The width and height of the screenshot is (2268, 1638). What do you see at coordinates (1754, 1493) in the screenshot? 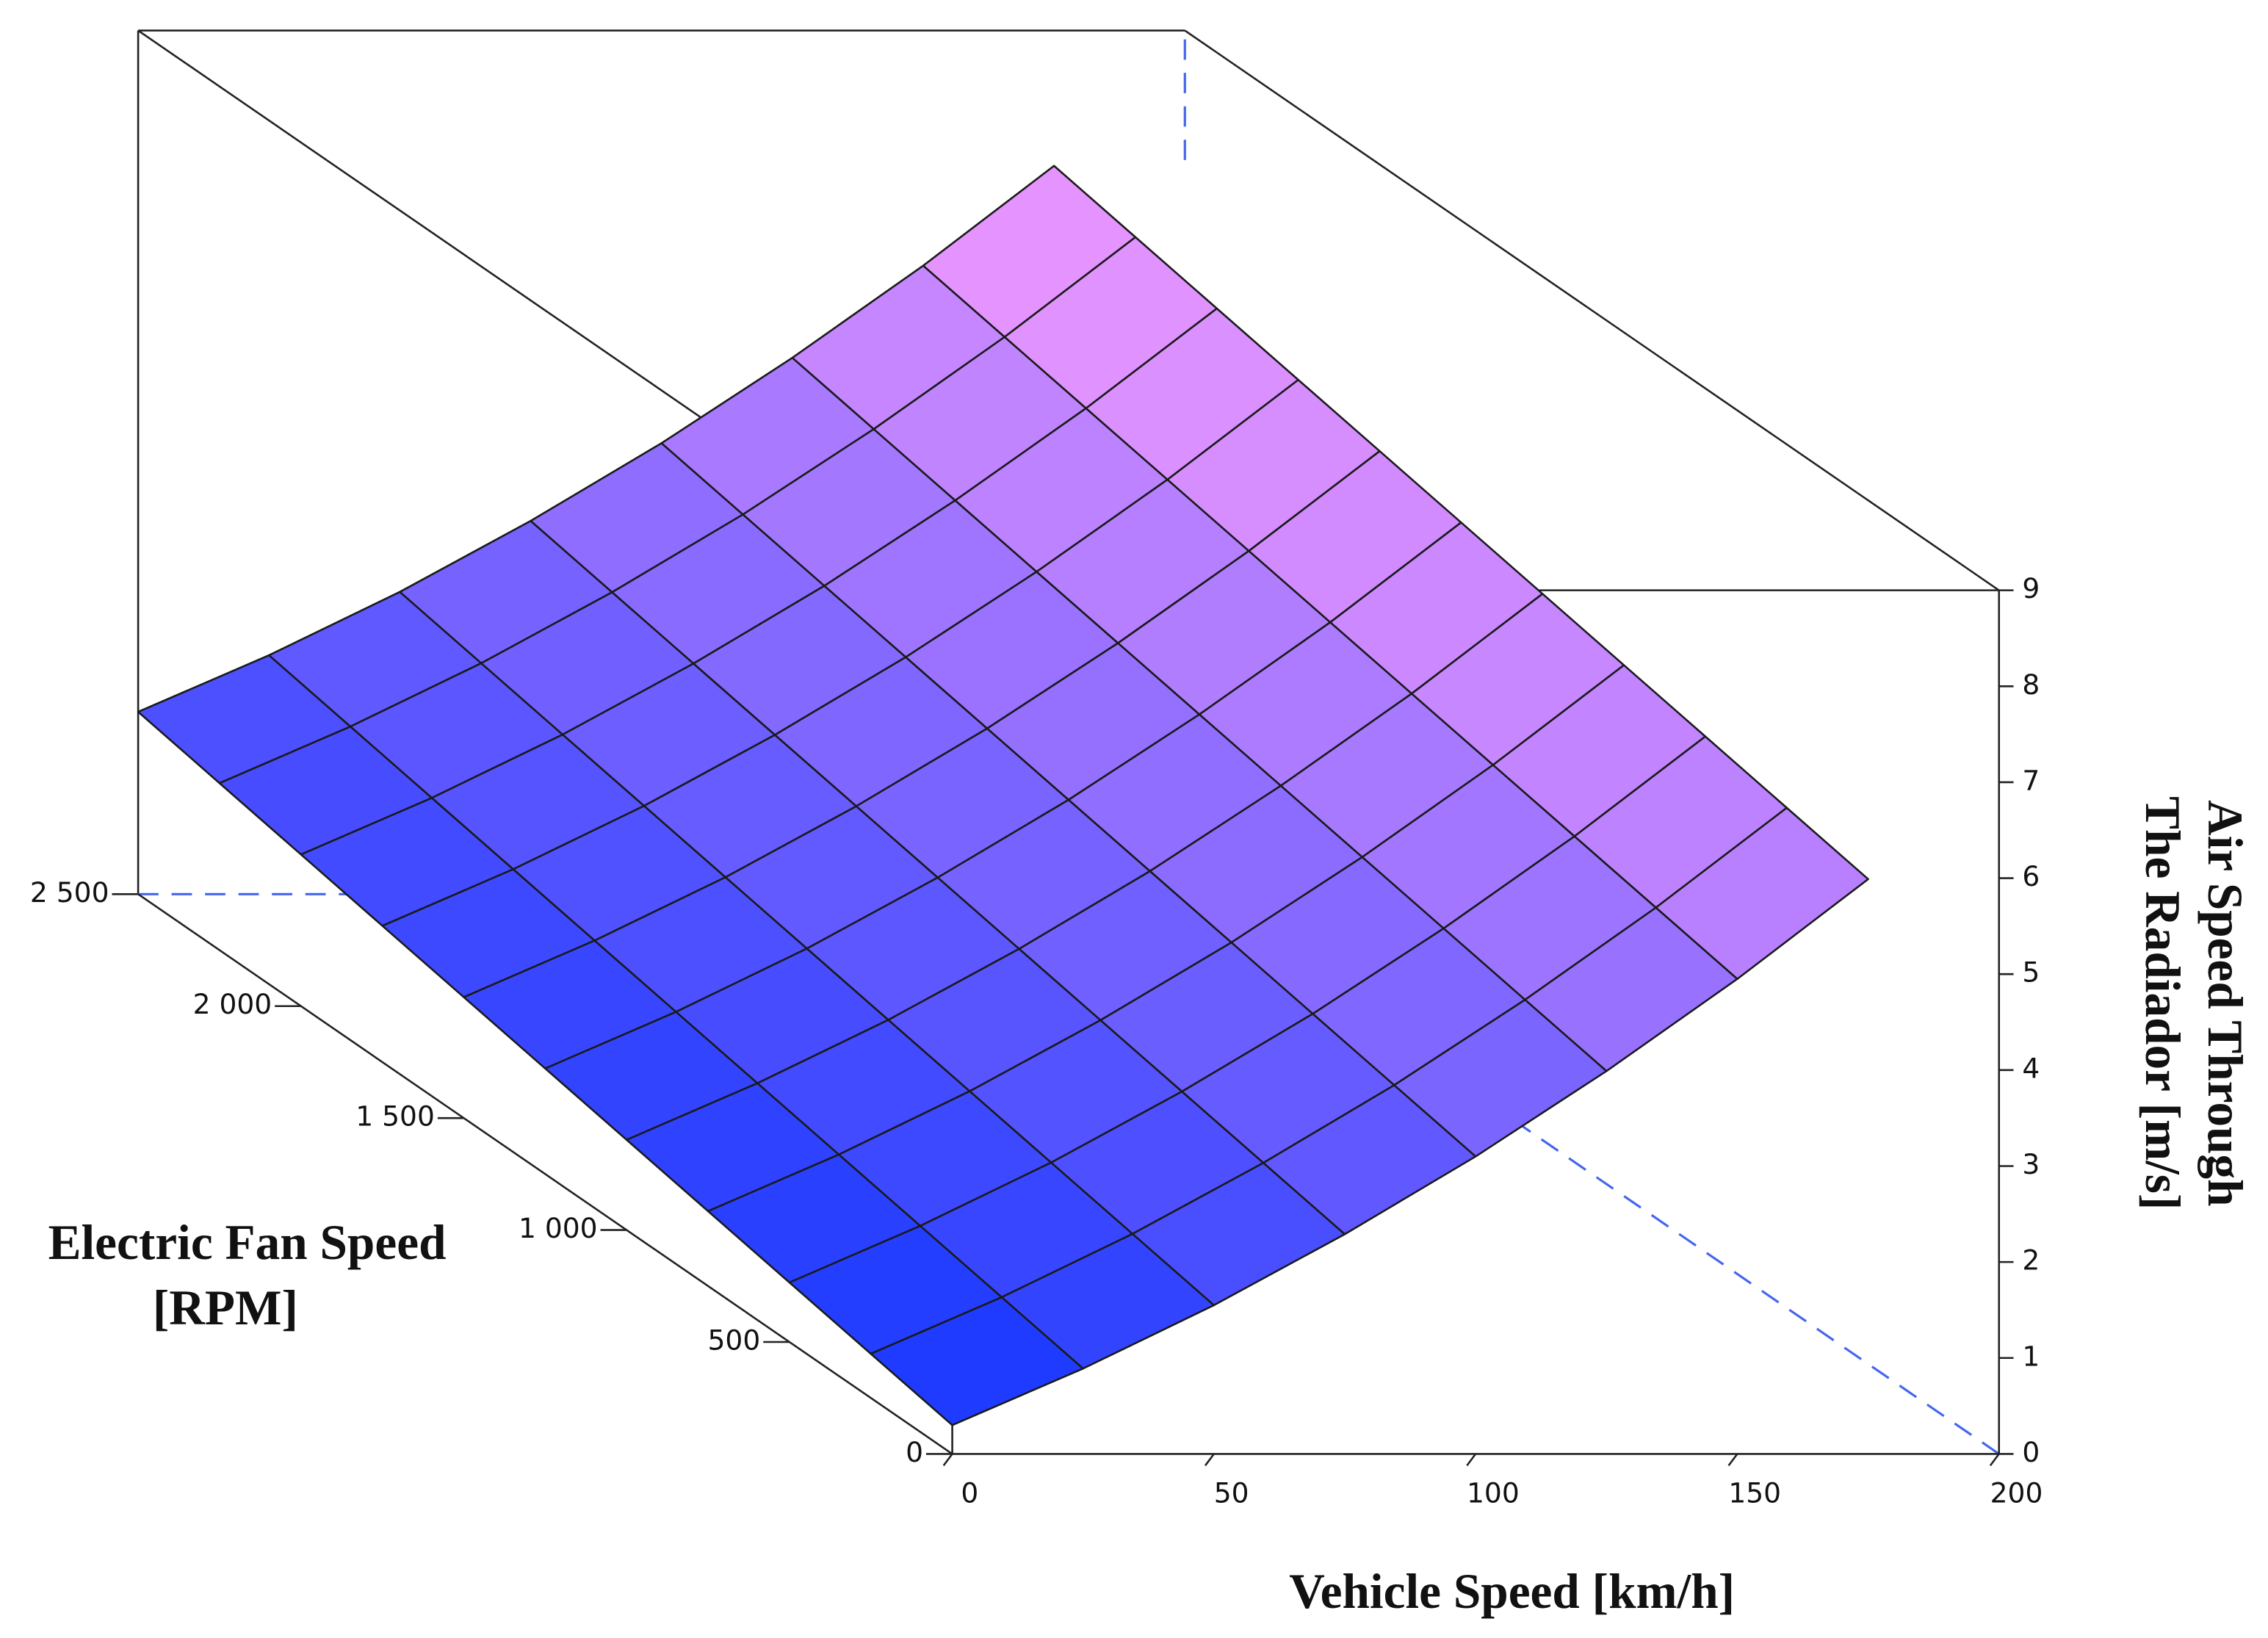
I see `x-tick-label: 150` at bounding box center [1754, 1493].